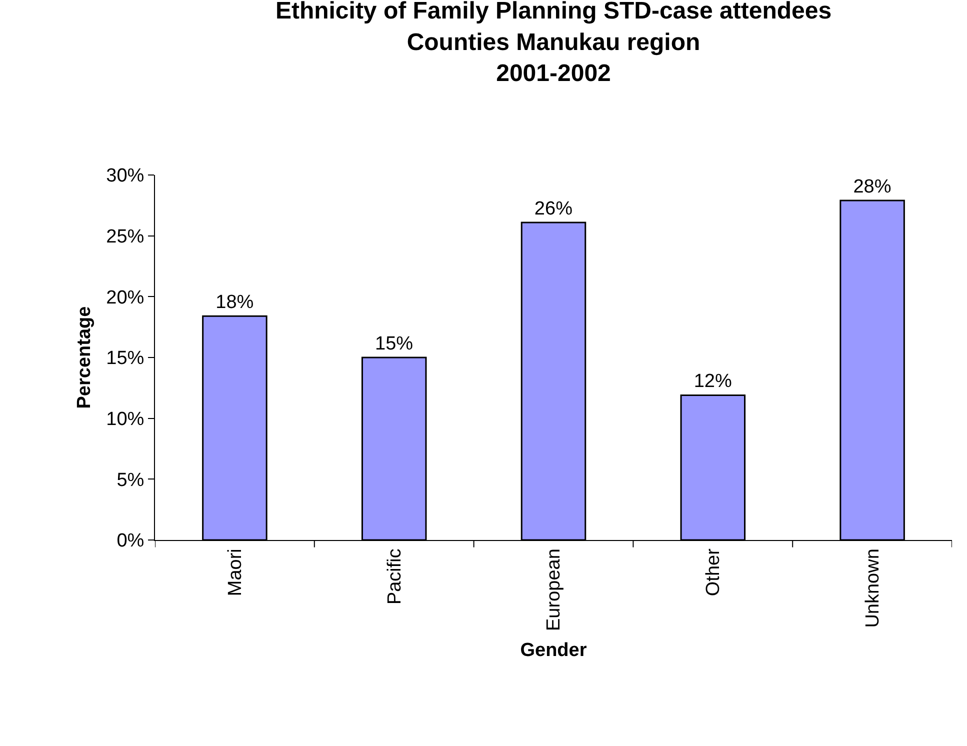  Describe the element at coordinates (85, 357) in the screenshot. I see `y-axis-title: Percentage` at that location.